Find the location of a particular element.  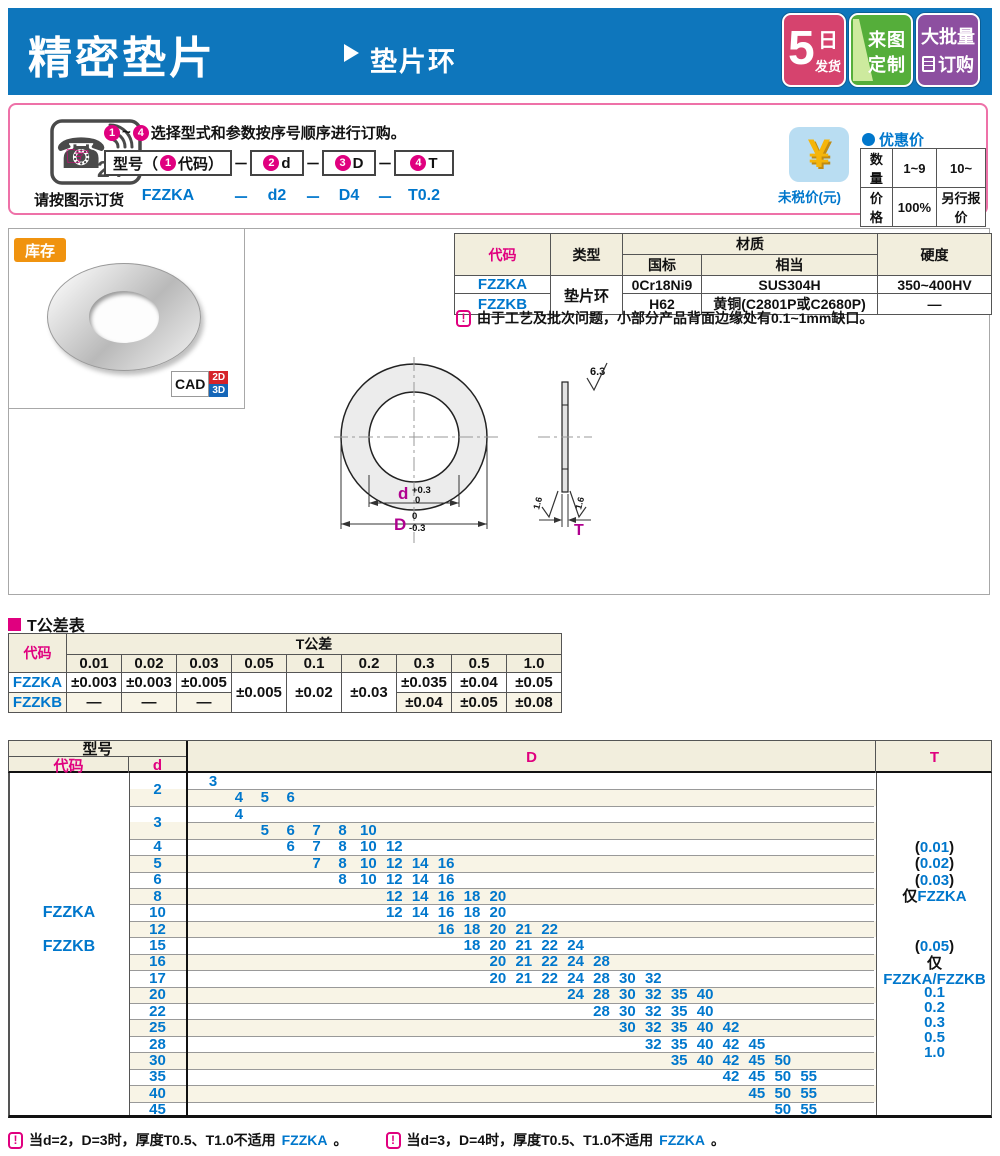

table-row: FZZKA 垫片环 0Cr18Ni9 SUS304H 350~400HV is located at coordinates (723, 295).